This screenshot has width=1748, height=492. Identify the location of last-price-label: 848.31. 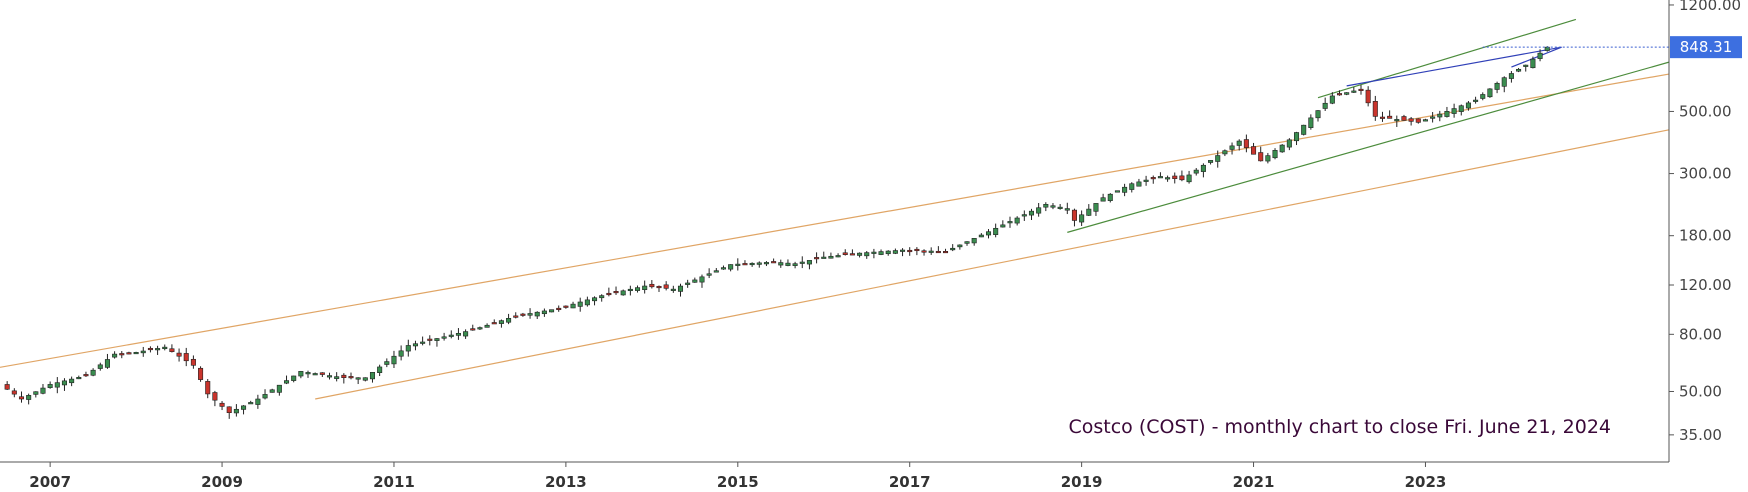
(1706, 47).